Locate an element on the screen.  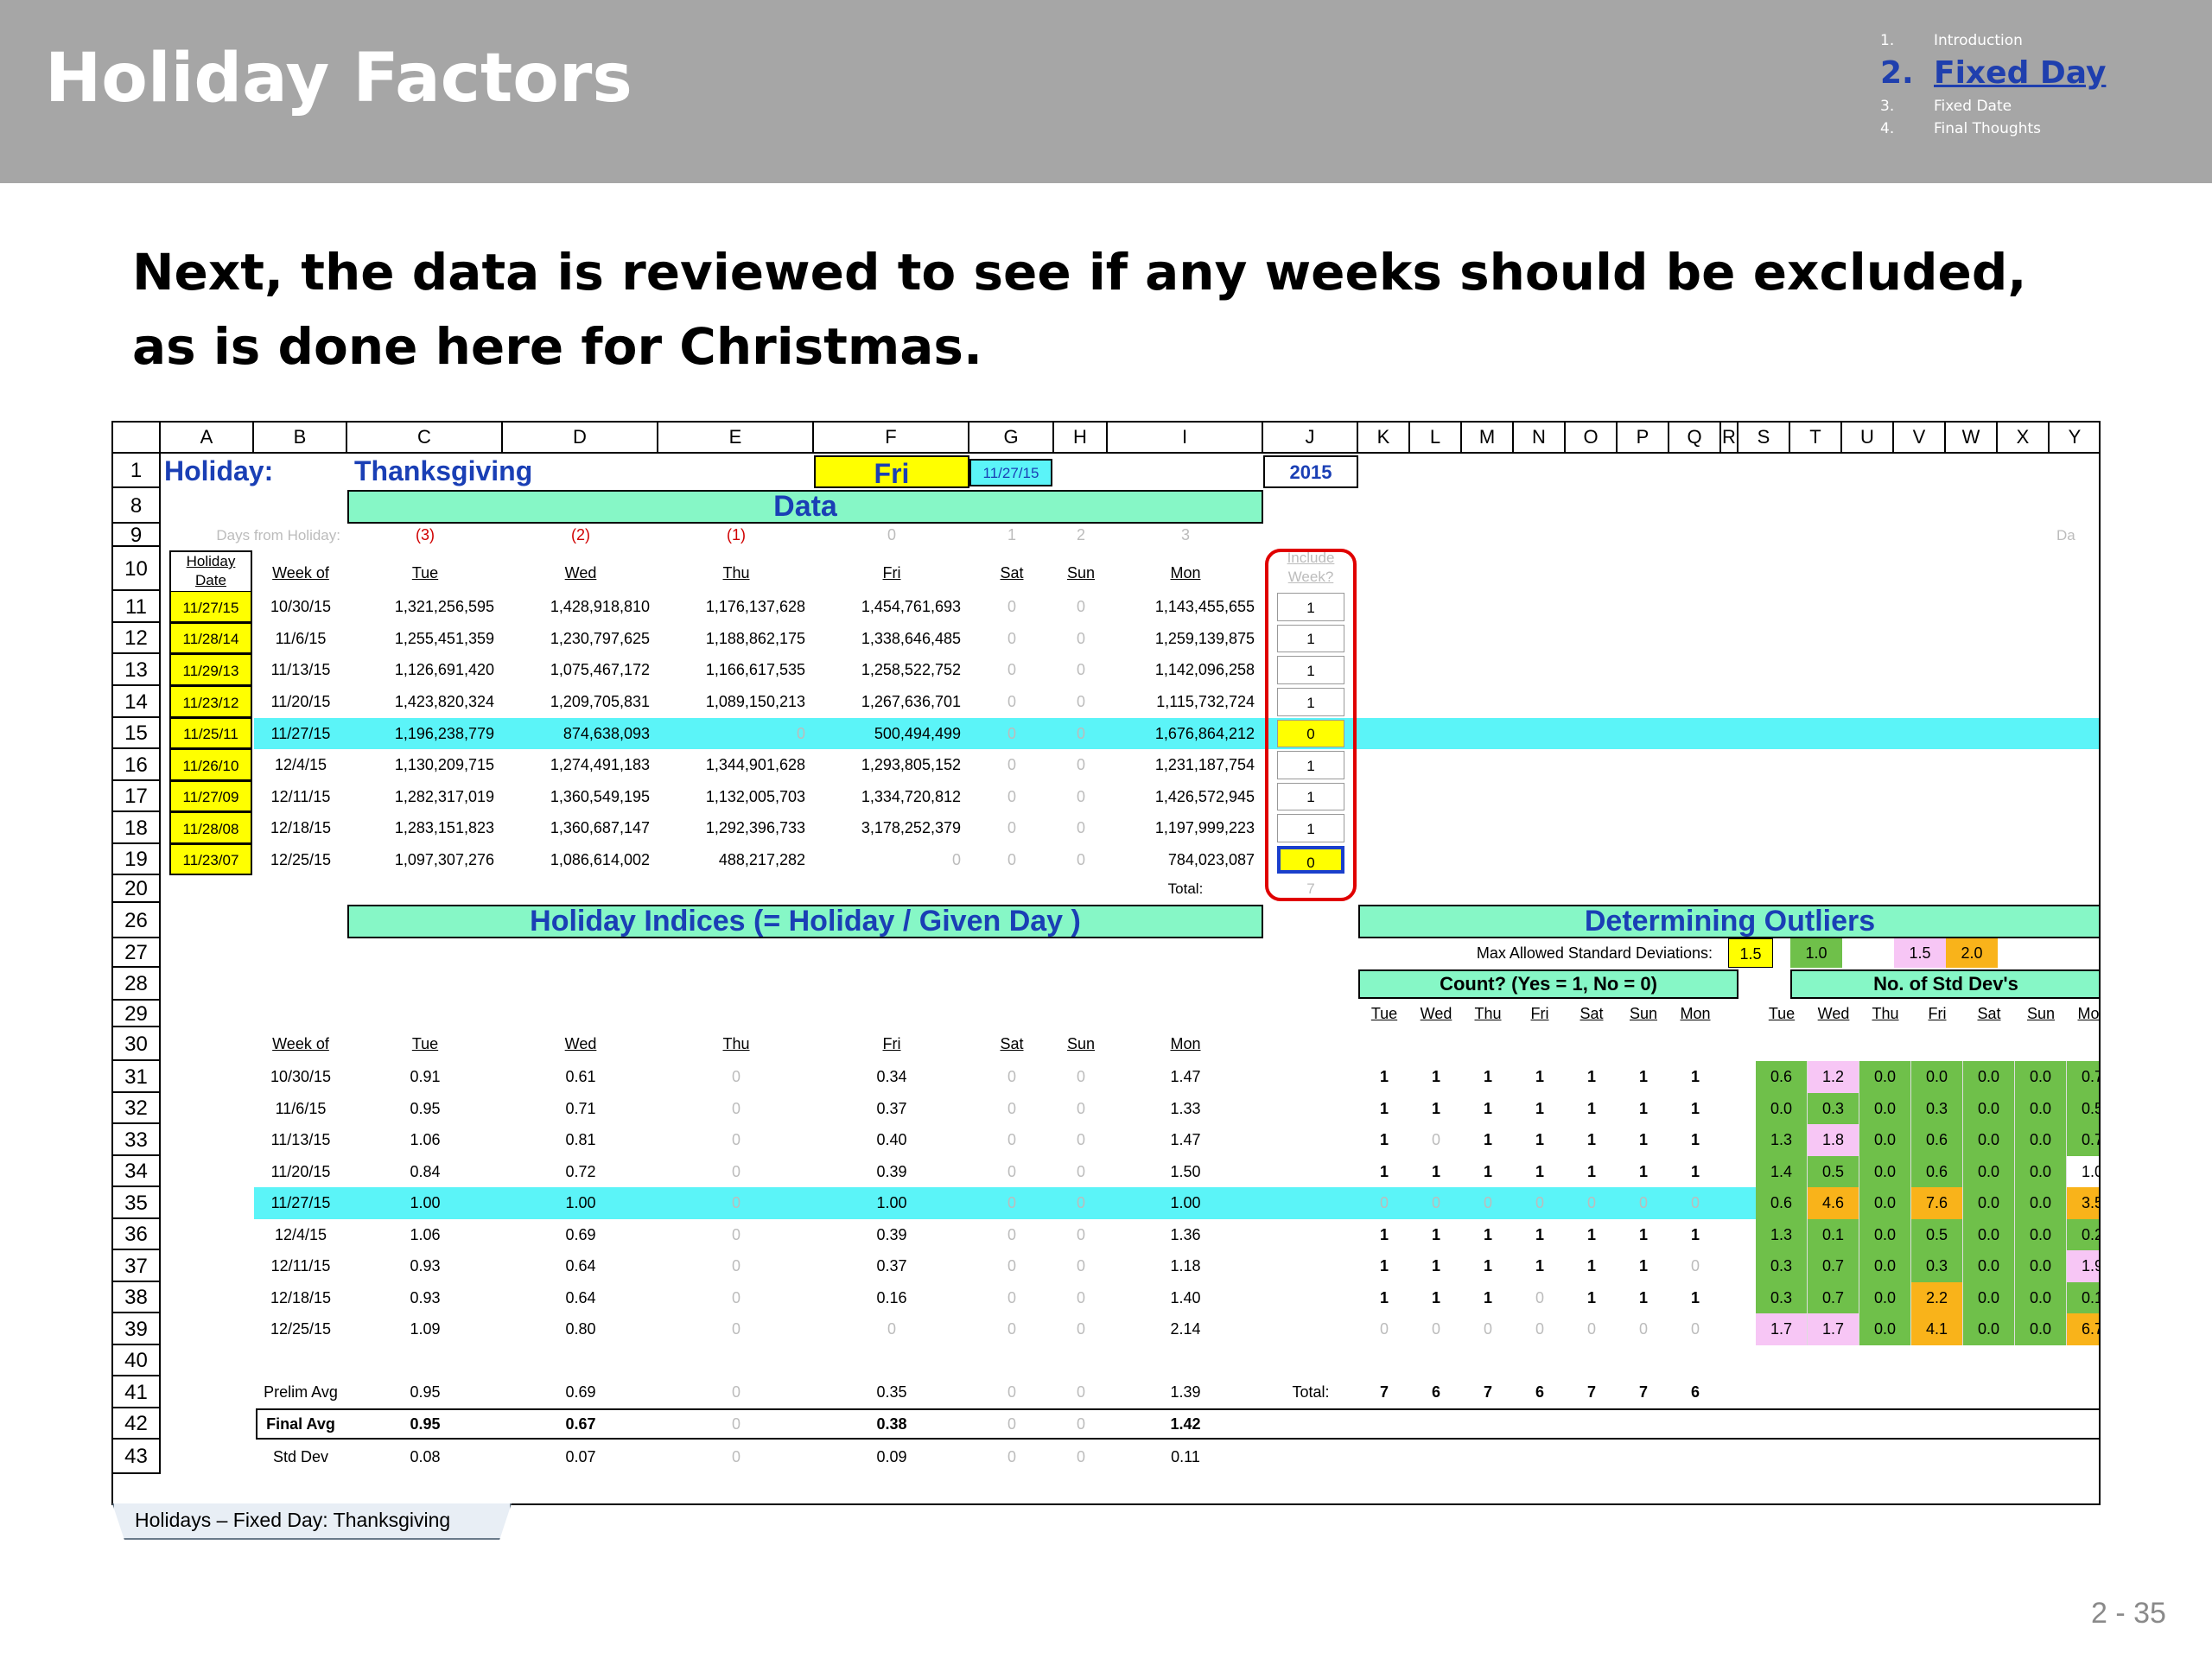
column-header-y: Y is located at coordinates (2074, 438).